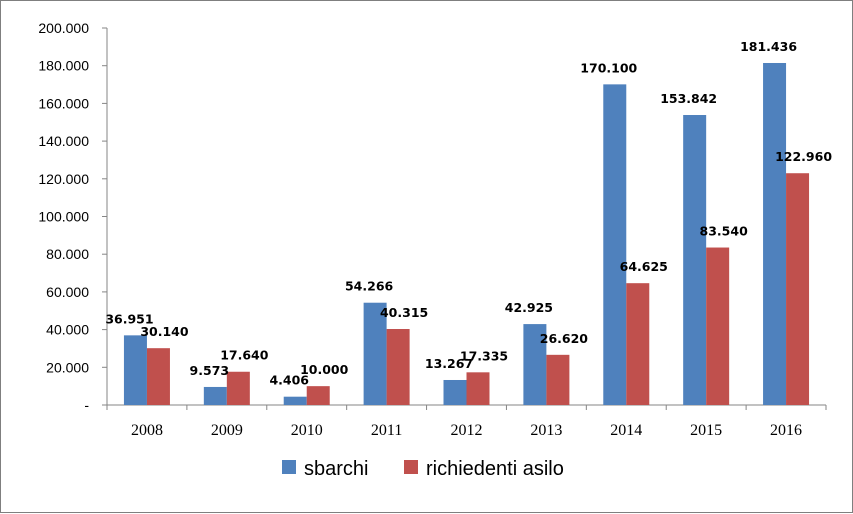  Describe the element at coordinates (289, 380) in the screenshot. I see `data-label: 4.406` at that location.